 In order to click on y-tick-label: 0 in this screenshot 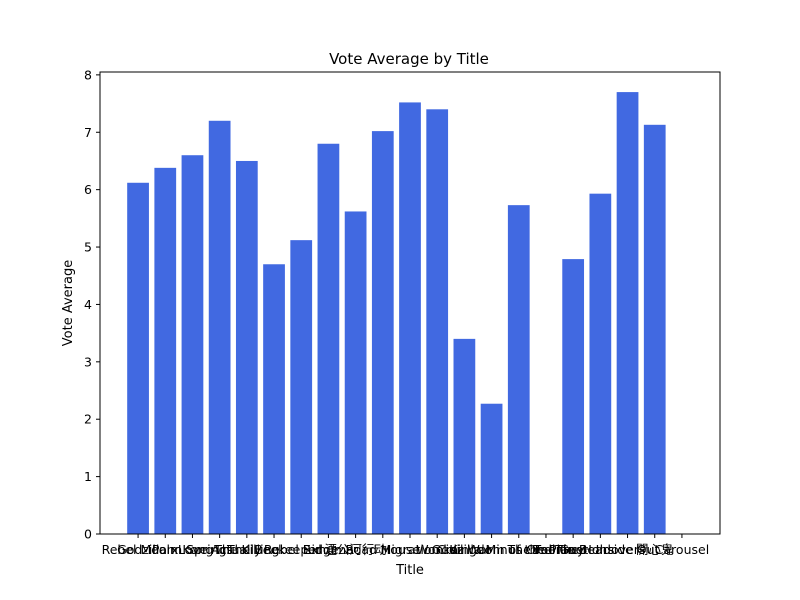, I will do `click(88, 534)`.